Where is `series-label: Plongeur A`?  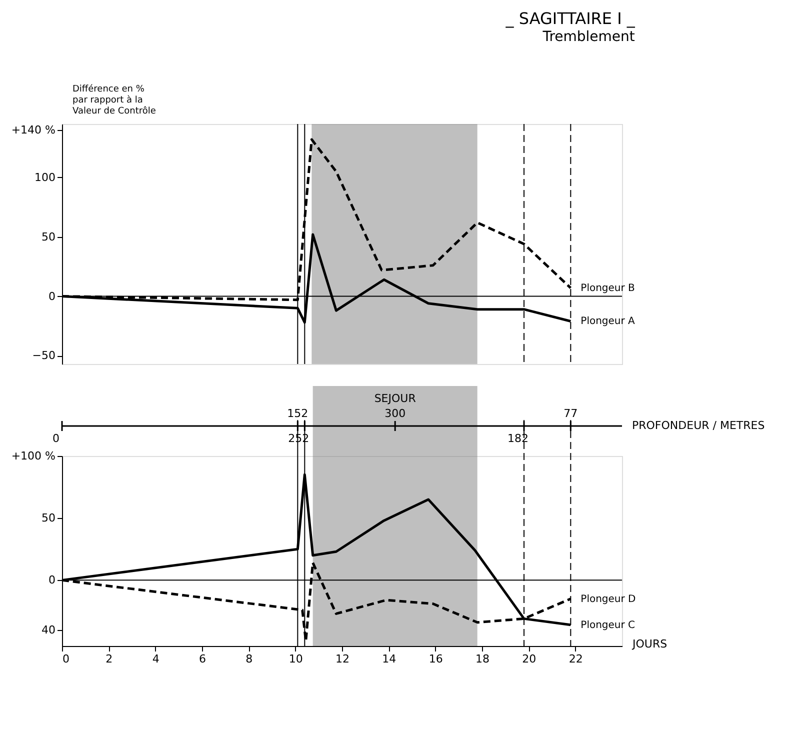 series-label: Plongeur A is located at coordinates (608, 322).